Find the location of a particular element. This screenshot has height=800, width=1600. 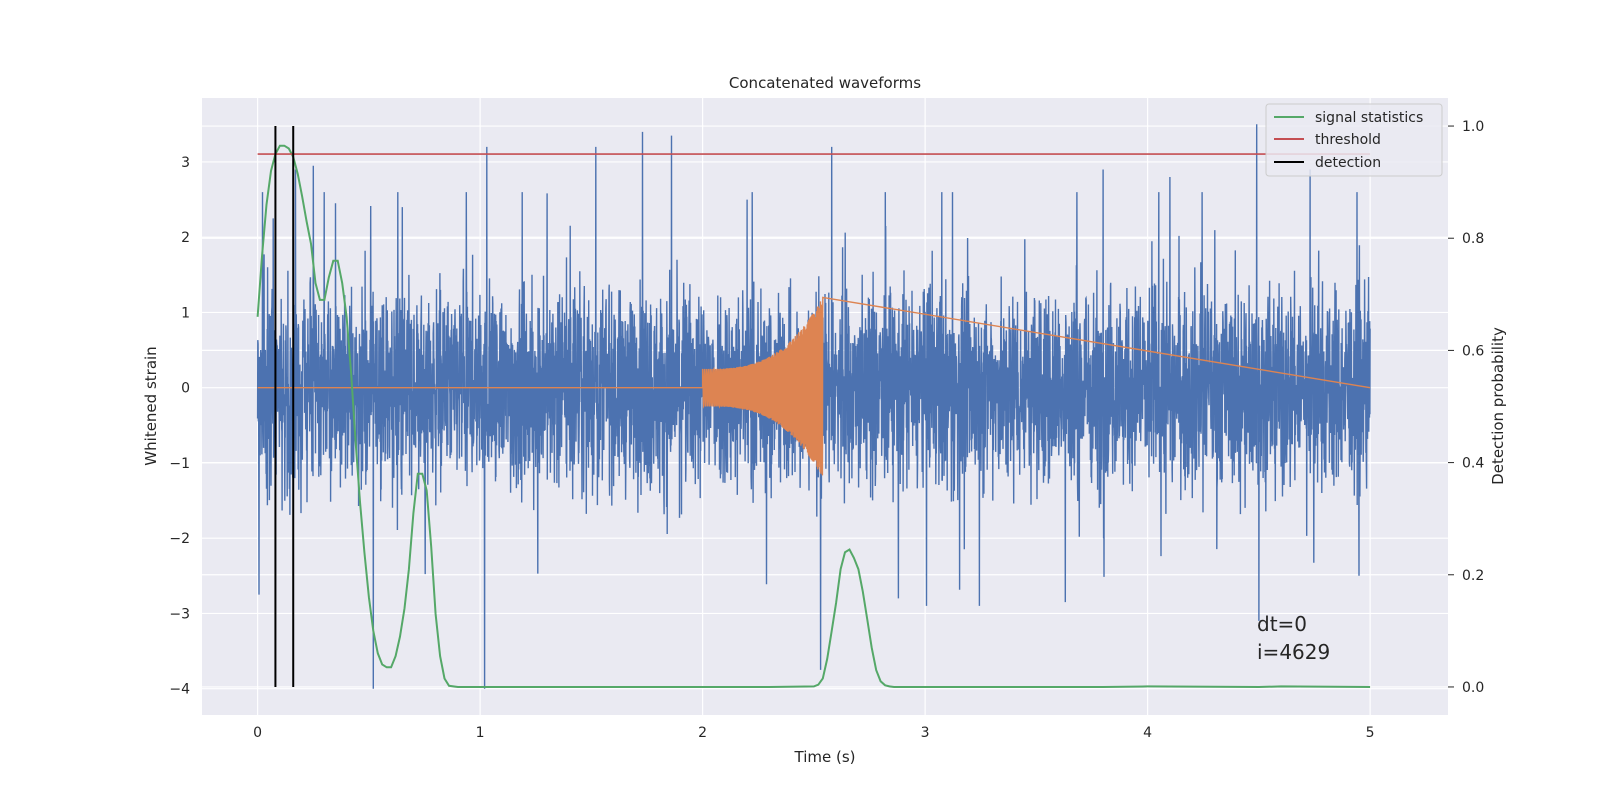

y-tick-label-left: 0 is located at coordinates (185, 389).